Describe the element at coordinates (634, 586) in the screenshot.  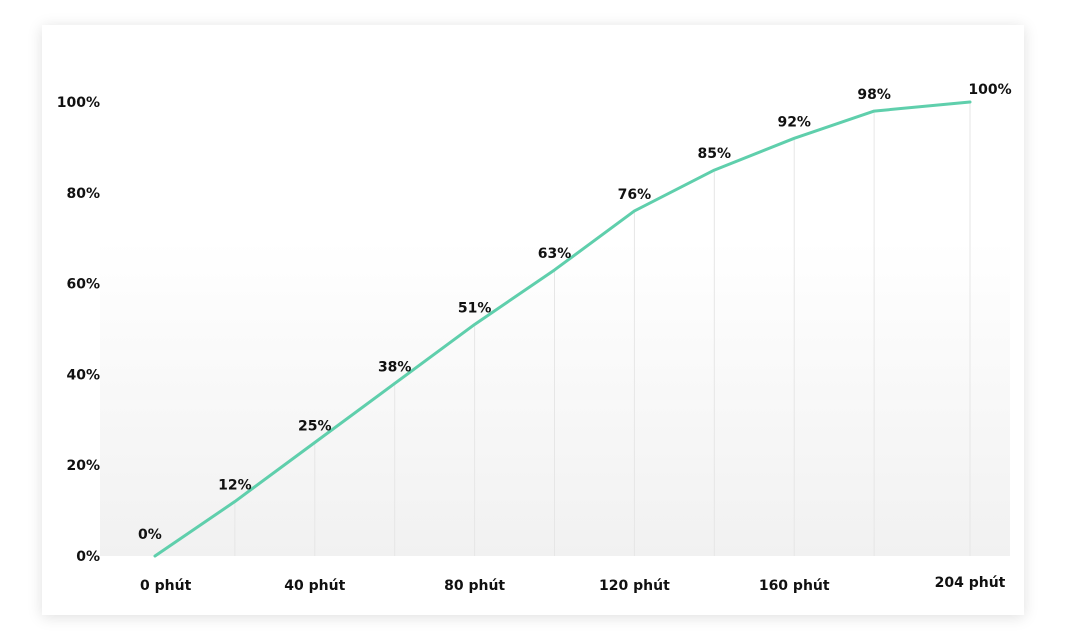
I see `x-tick-label: 120 phút` at that location.